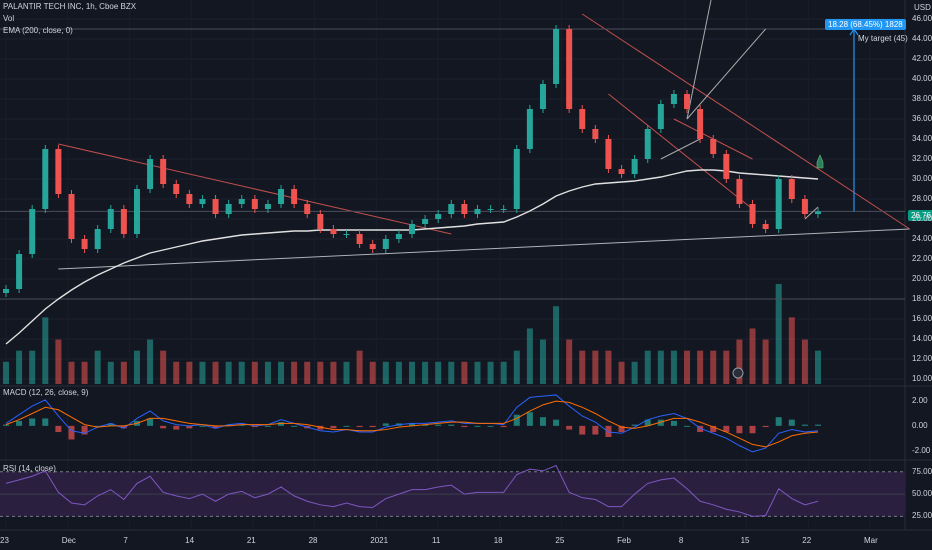  Describe the element at coordinates (922, 338) in the screenshot. I see `price-tick-label: 14.00` at that location.